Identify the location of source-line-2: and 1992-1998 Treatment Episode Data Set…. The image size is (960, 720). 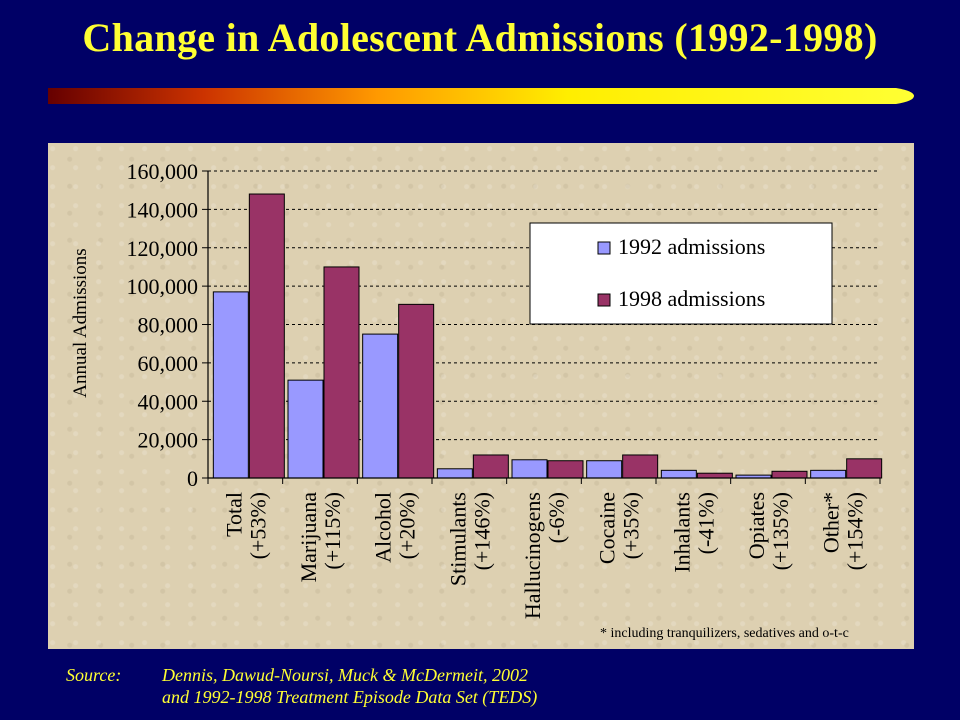
(350, 697).